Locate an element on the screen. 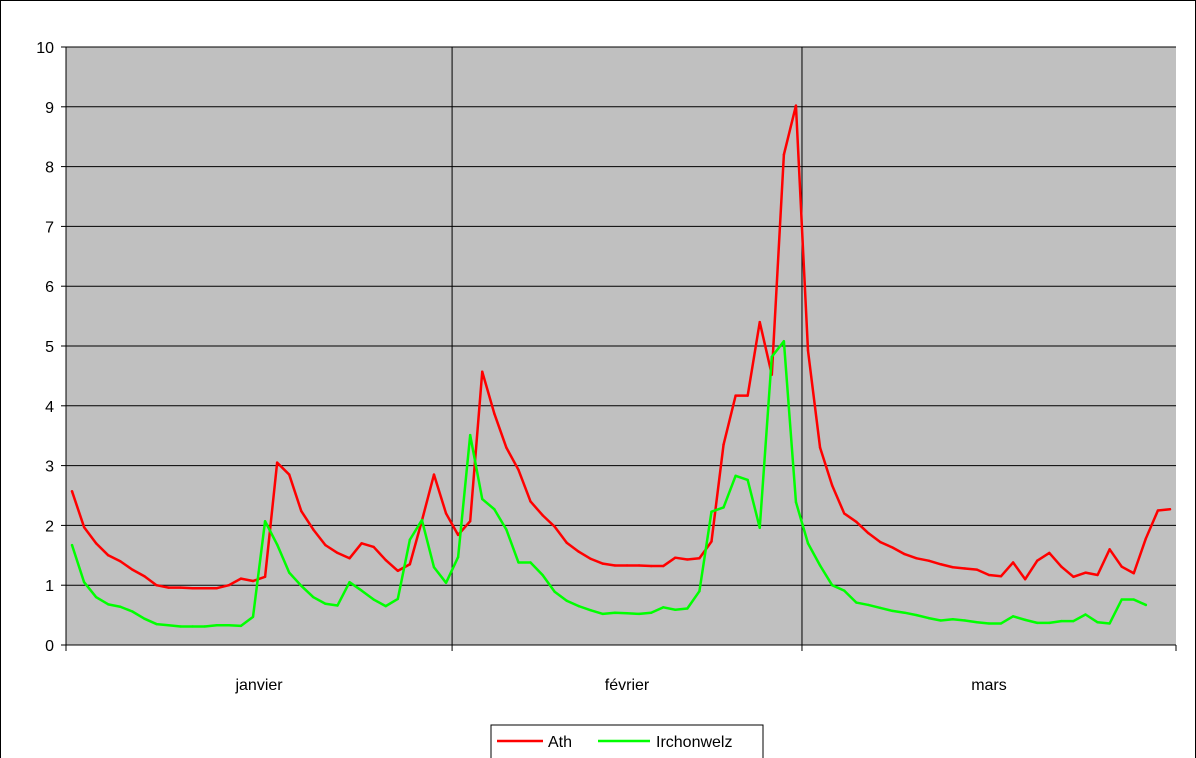 Image resolution: width=1196 pixels, height=758 pixels. y-axis: 0 1 2 3 4 5 6 7 8 9 10 is located at coordinates (51, 347).